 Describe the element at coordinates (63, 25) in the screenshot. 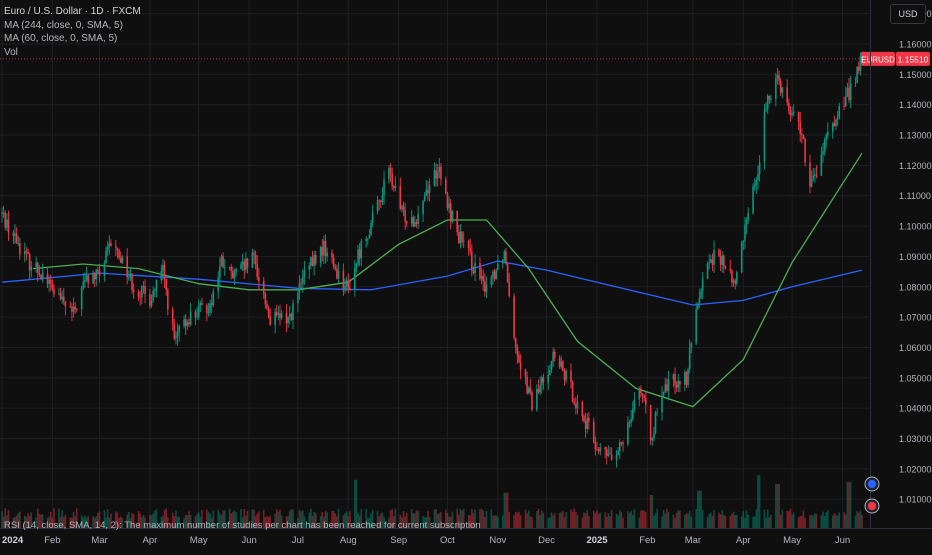

I see `legend-ma244: MA (244, close, 0, SMA, 5)` at that location.